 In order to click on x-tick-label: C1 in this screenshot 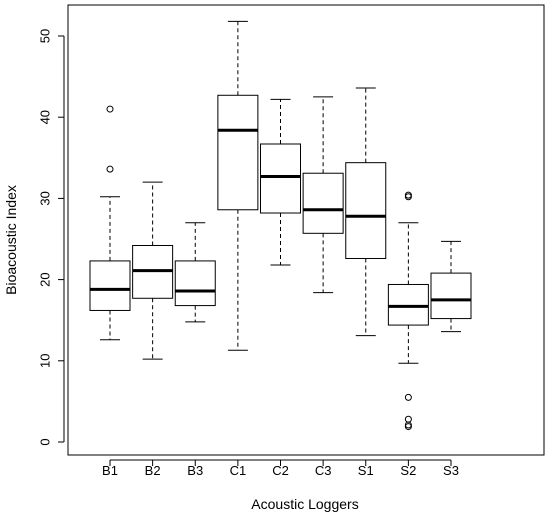, I will do `click(238, 470)`.